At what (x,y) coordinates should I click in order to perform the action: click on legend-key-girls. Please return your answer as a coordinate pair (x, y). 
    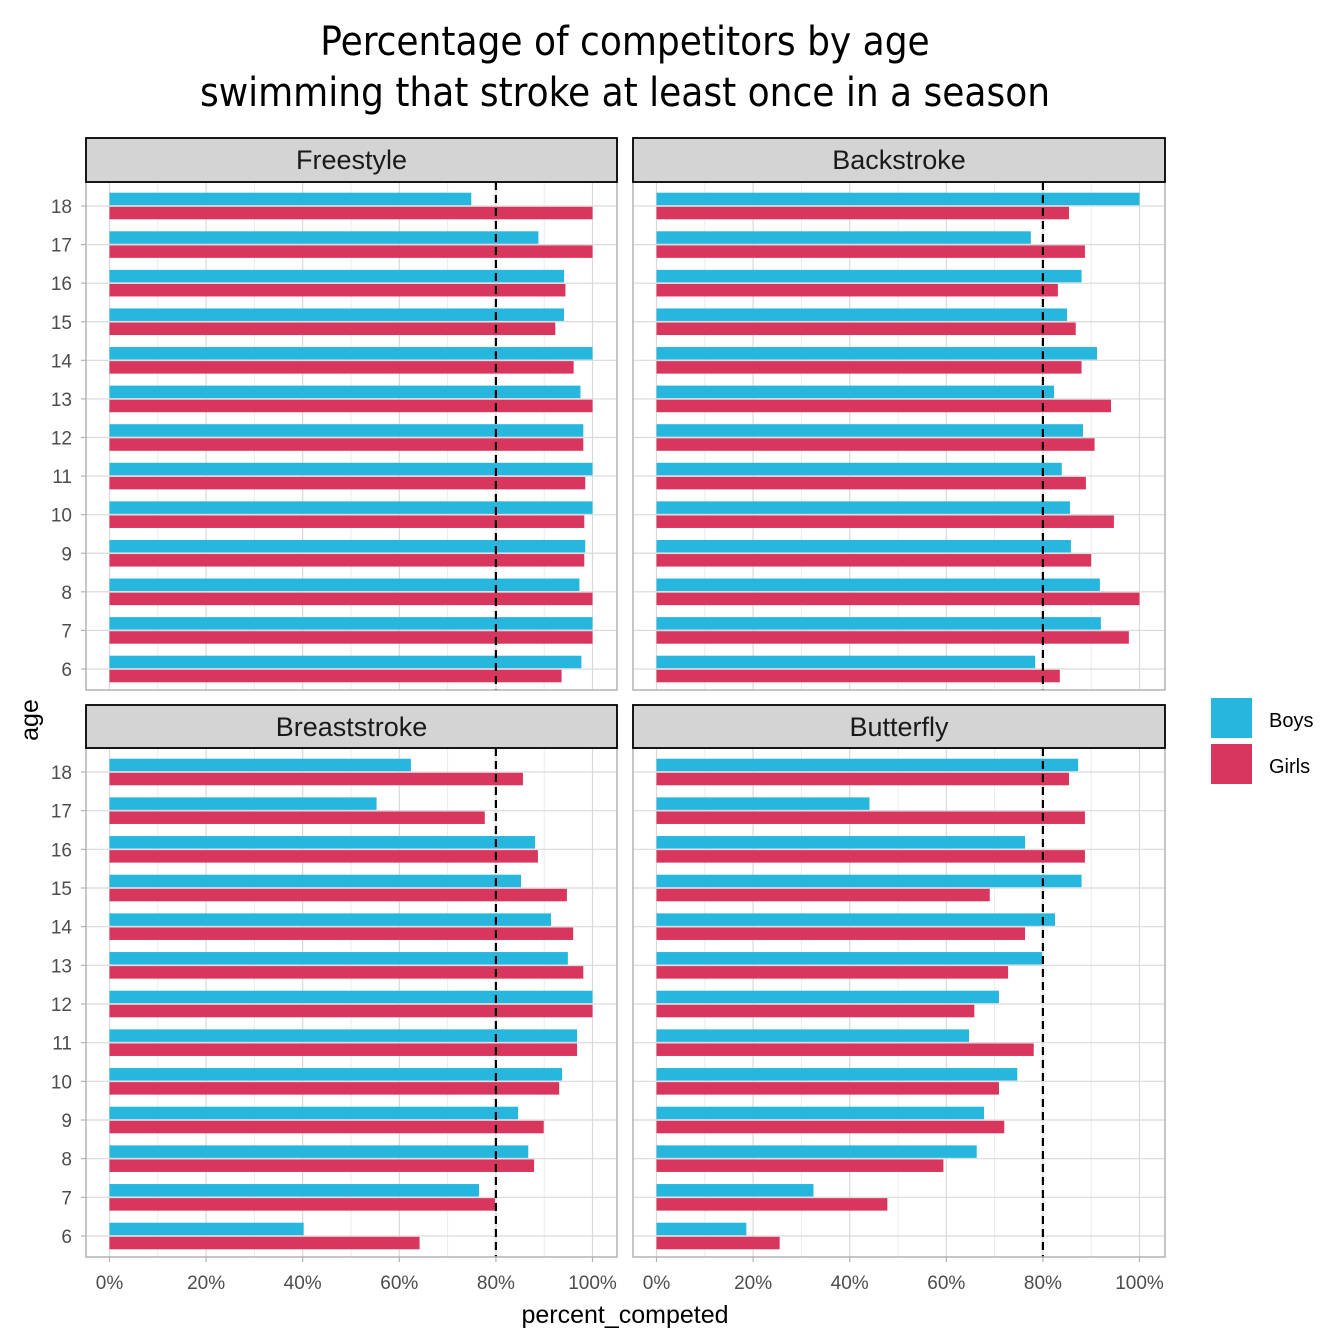
    Looking at the image, I should click on (1231, 764).